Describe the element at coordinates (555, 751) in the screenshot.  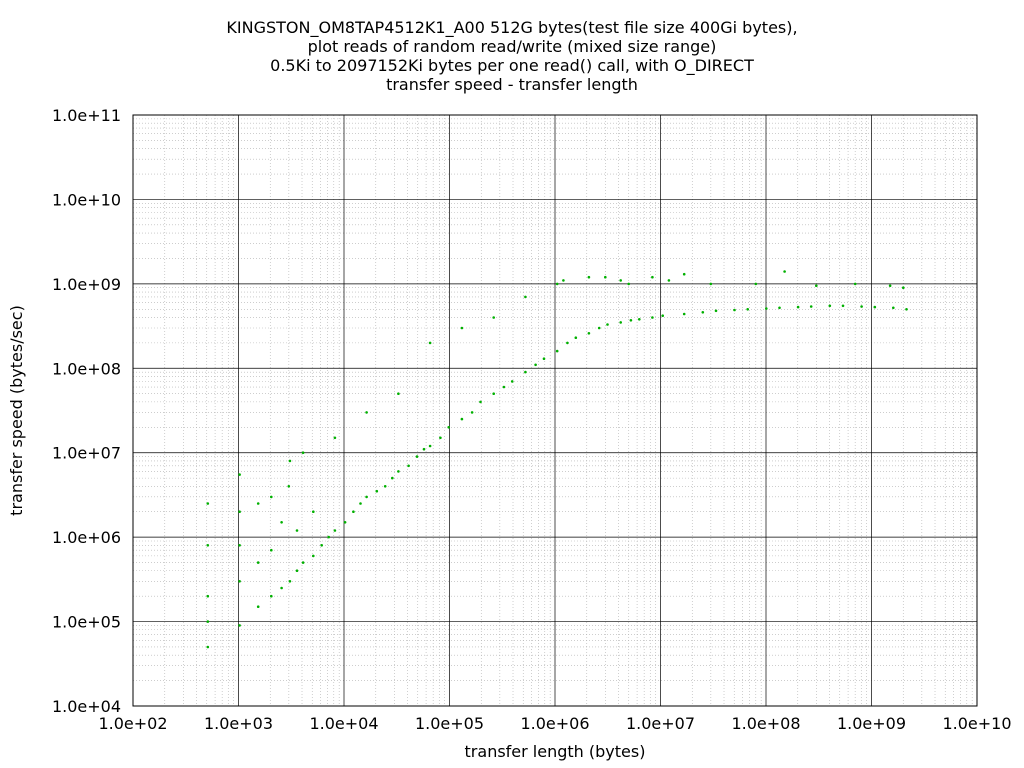
I see `x-axis-label: transfer length (bytes)` at that location.